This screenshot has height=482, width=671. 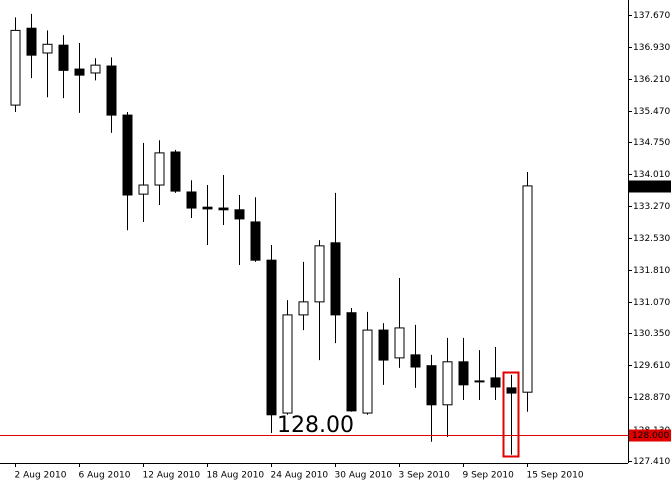 I want to click on y-tick-label: 131.070, so click(x=651, y=303).